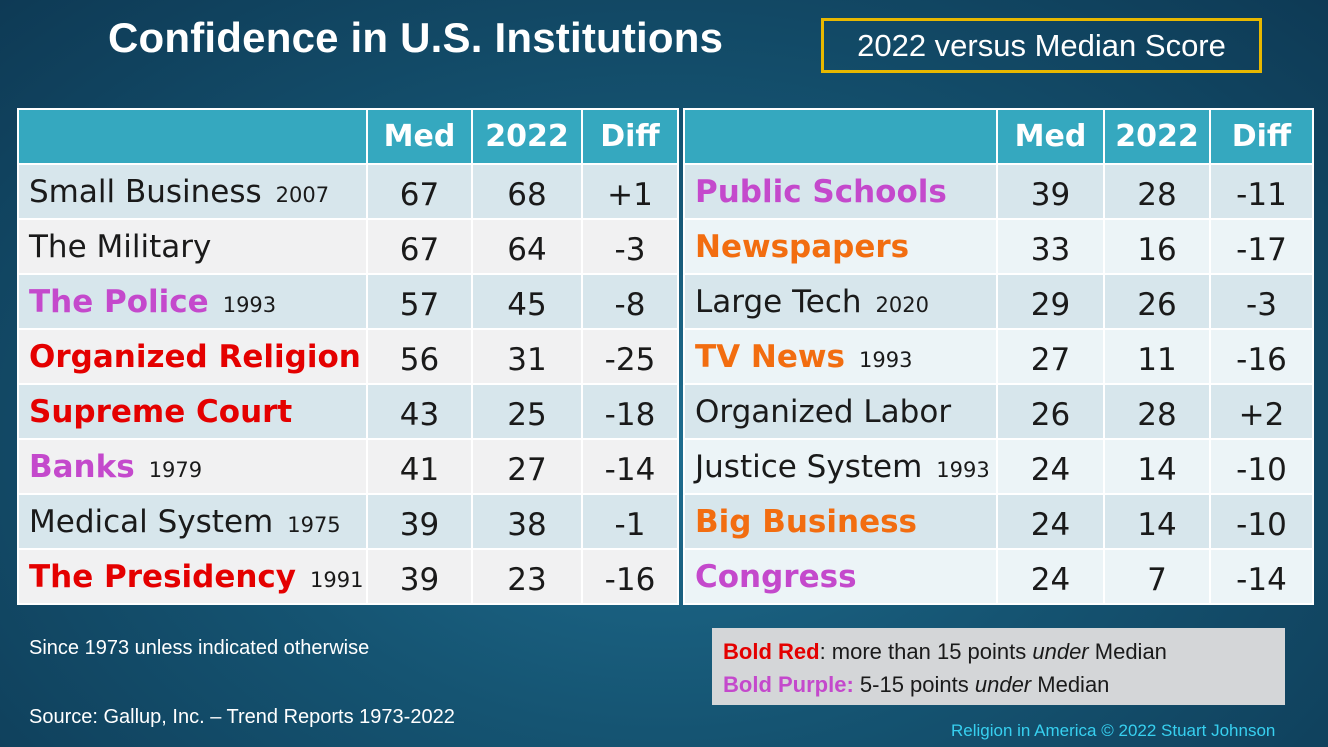 This screenshot has height=747, width=1328. Describe the element at coordinates (82, 466) in the screenshot. I see `institution-name: Banks` at that location.